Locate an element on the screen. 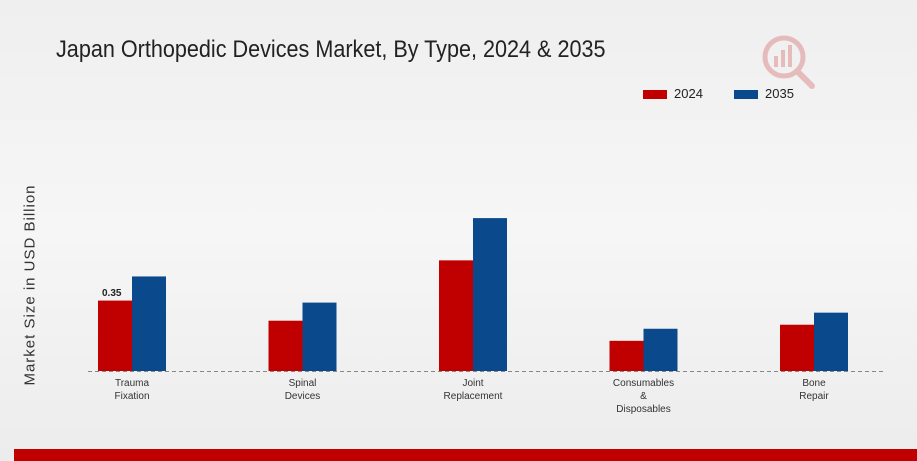 This screenshot has width=917, height=461. category-label-line: Devices is located at coordinates (302, 396).